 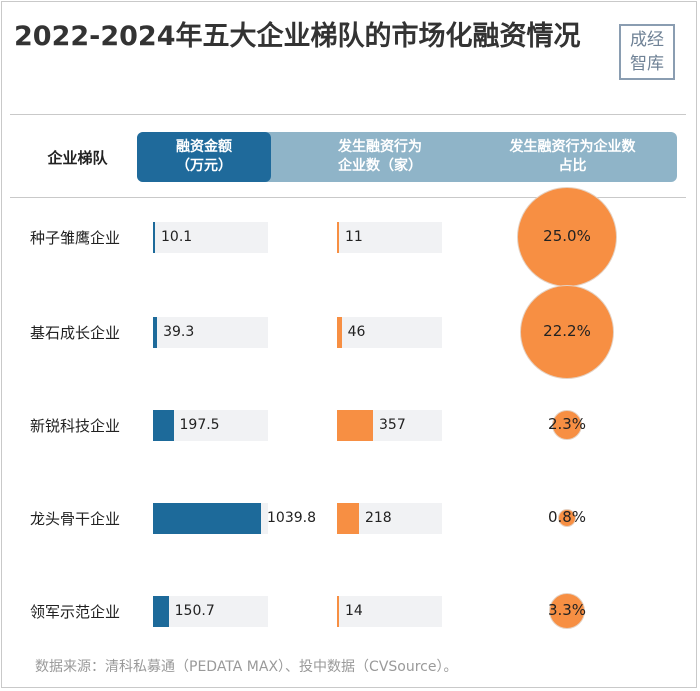 I want to click on share-value-label: 22.2%, so click(x=567, y=331).